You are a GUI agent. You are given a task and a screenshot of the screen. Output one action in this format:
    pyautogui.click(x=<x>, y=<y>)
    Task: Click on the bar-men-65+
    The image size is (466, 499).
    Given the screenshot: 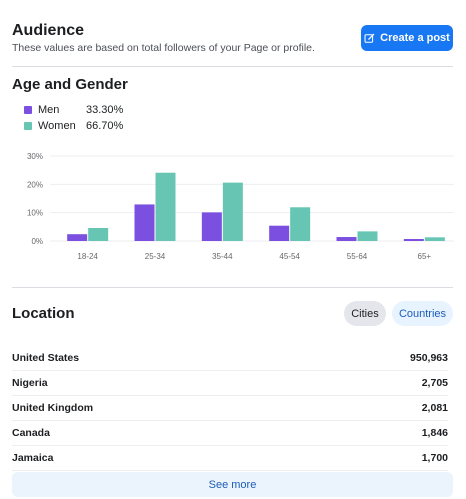 What is the action you would take?
    pyautogui.click(x=413, y=240)
    